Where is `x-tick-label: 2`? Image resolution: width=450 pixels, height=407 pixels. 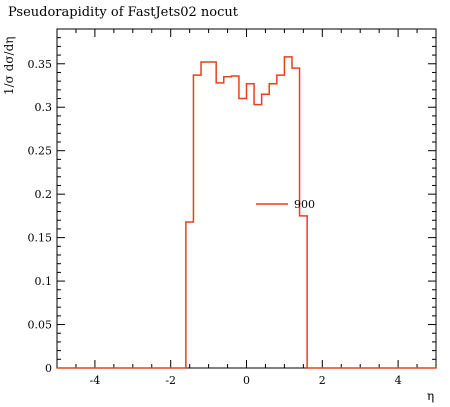 x-tick-label: 2 is located at coordinates (322, 380).